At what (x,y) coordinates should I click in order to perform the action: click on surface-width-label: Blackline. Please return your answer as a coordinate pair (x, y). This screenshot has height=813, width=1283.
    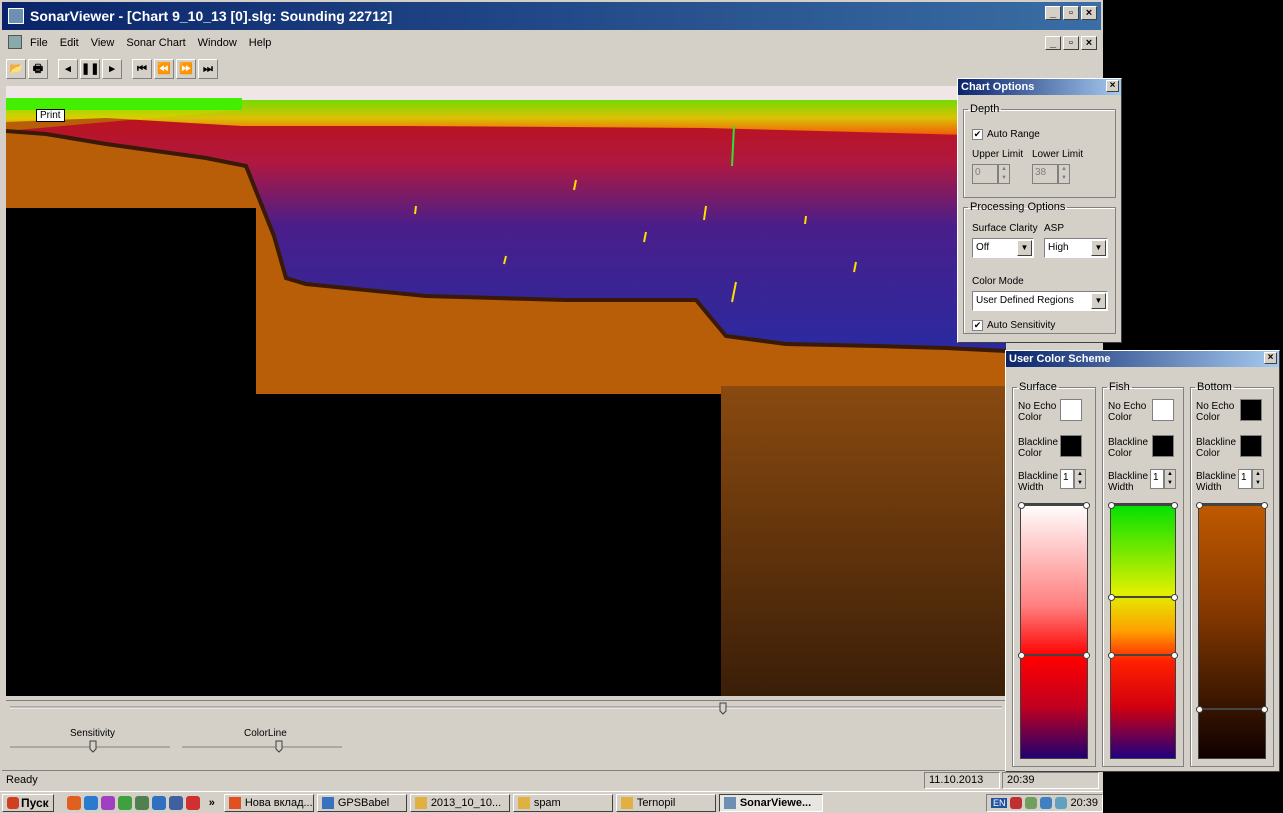
    Looking at the image, I should click on (1038, 476).